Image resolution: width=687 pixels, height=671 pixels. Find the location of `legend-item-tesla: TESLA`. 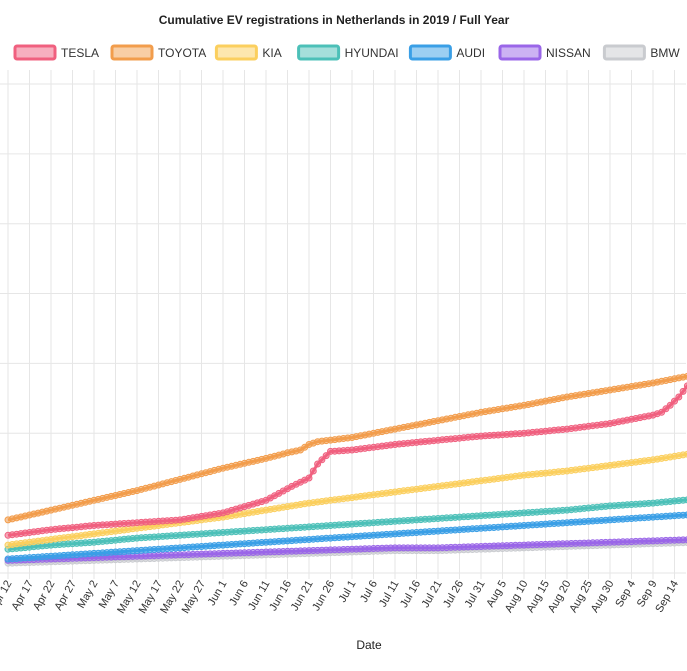

legend-item-tesla: TESLA is located at coordinates (56, 52).